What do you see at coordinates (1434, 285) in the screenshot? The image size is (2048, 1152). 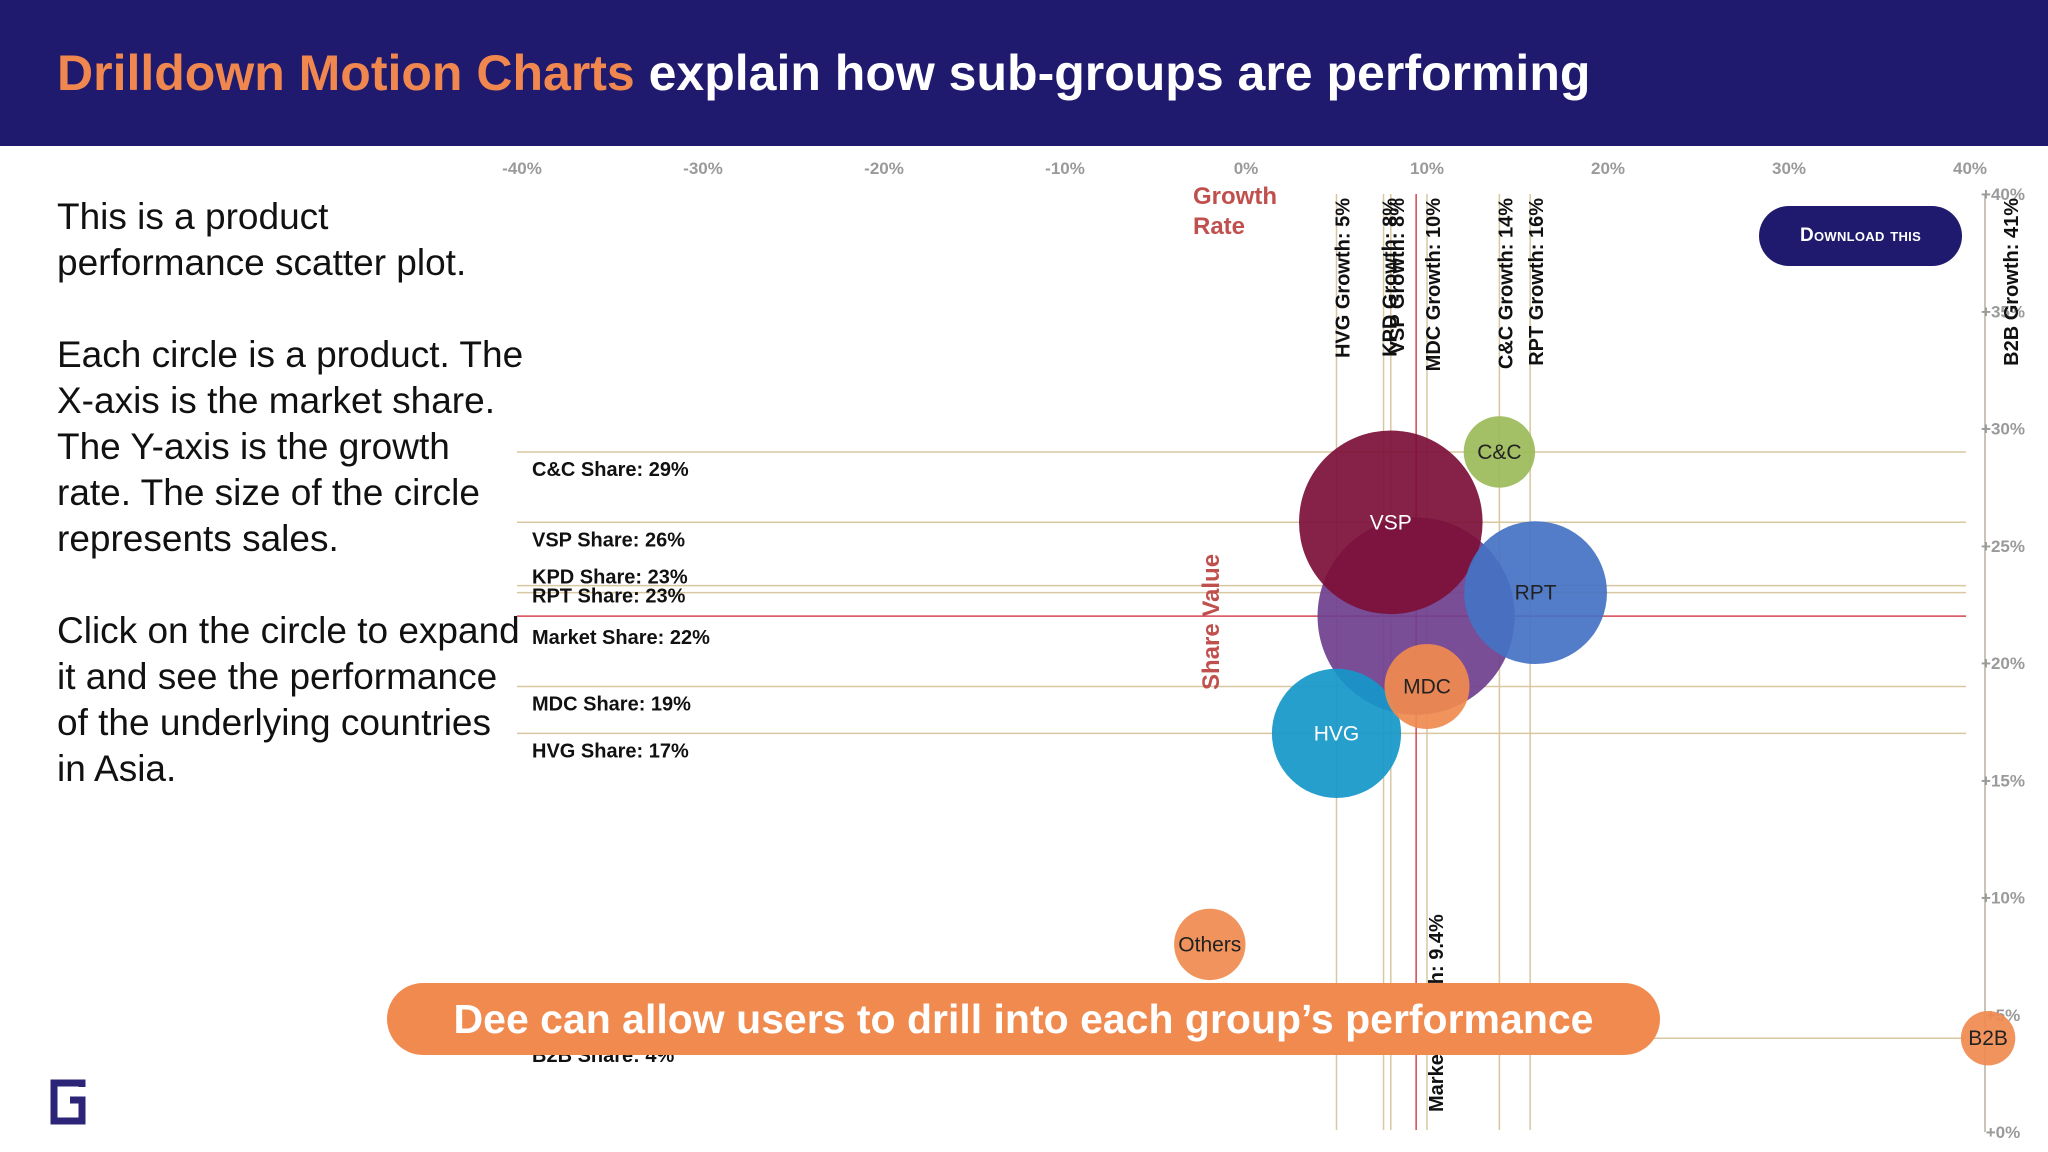 I see `growth-label: MDC Growth: 10%` at bounding box center [1434, 285].